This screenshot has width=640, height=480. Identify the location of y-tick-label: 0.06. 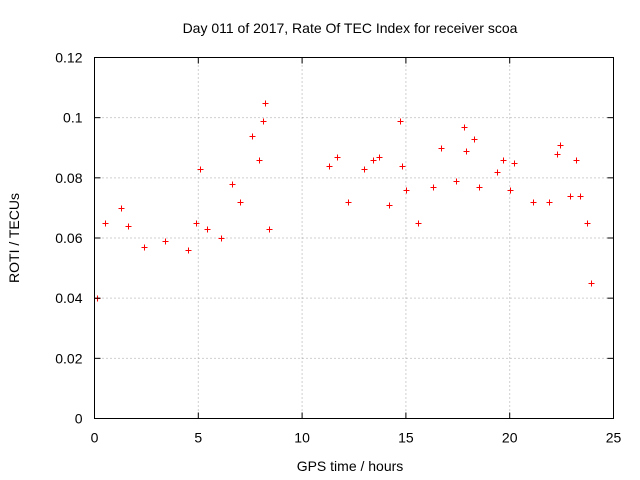
(68, 238).